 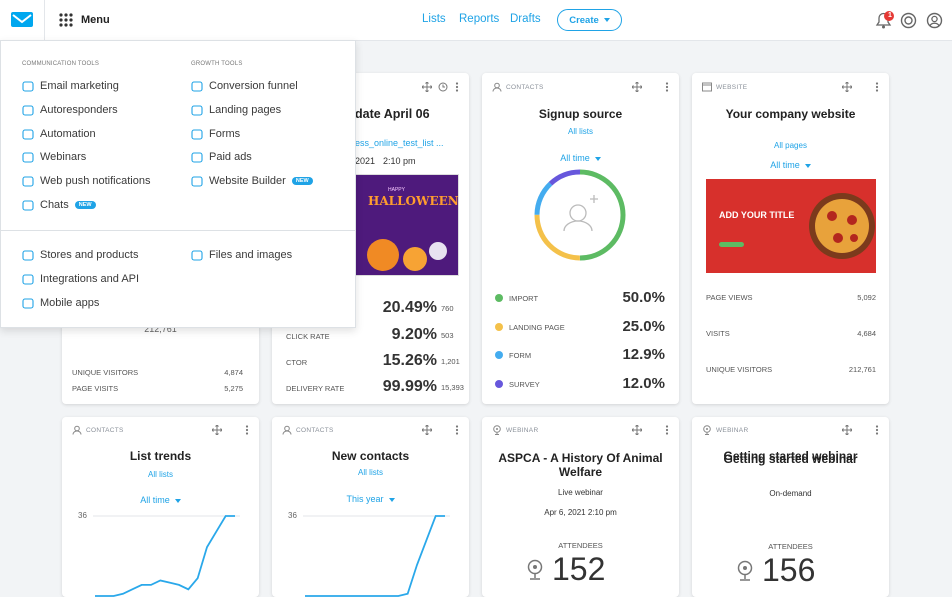 What do you see at coordinates (479, 19) in the screenshot?
I see `nav-link: Reports` at bounding box center [479, 19].